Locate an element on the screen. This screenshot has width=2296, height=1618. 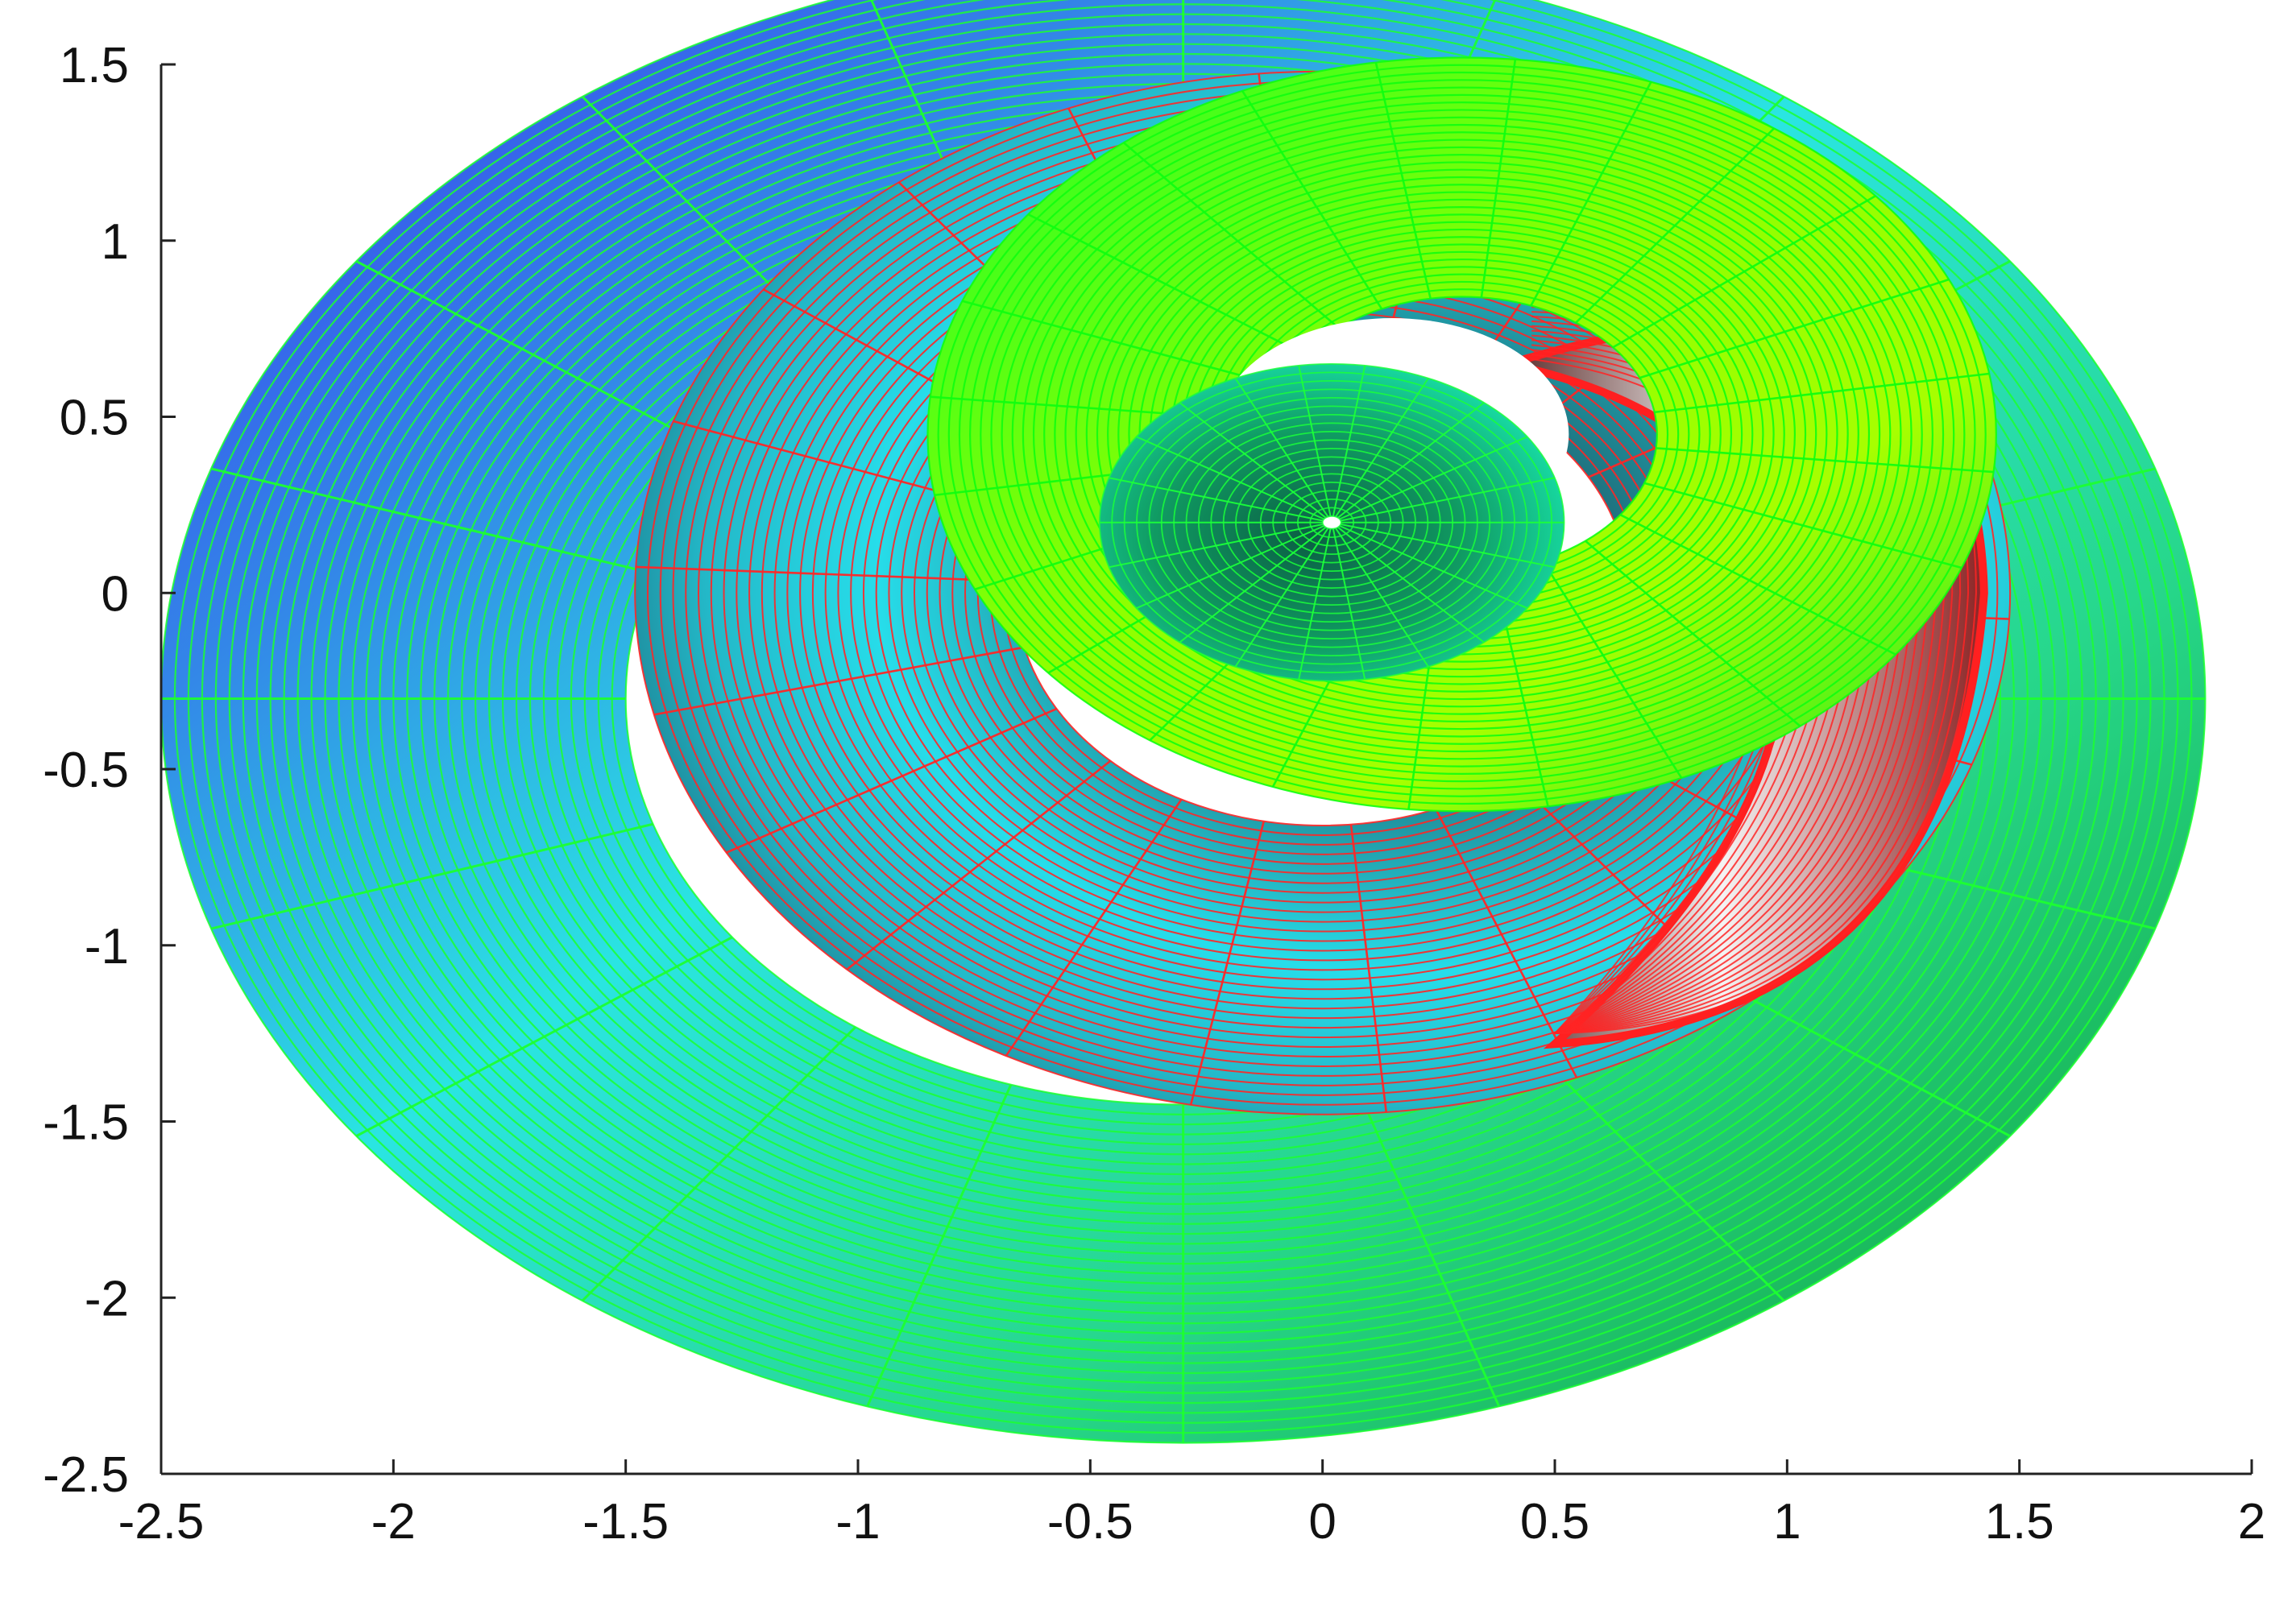
core-fill is located at coordinates (1332, 522).